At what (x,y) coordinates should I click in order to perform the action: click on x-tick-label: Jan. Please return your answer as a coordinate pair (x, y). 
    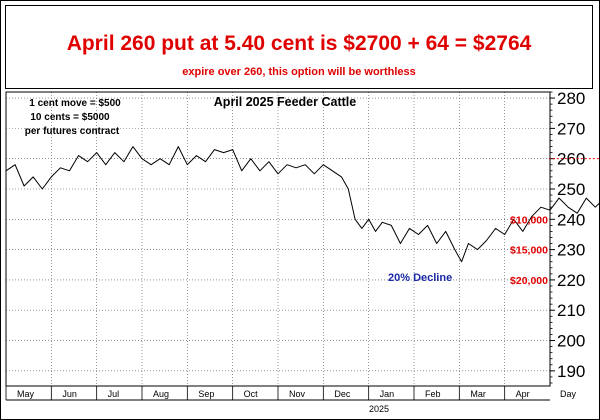
    Looking at the image, I should click on (387, 394).